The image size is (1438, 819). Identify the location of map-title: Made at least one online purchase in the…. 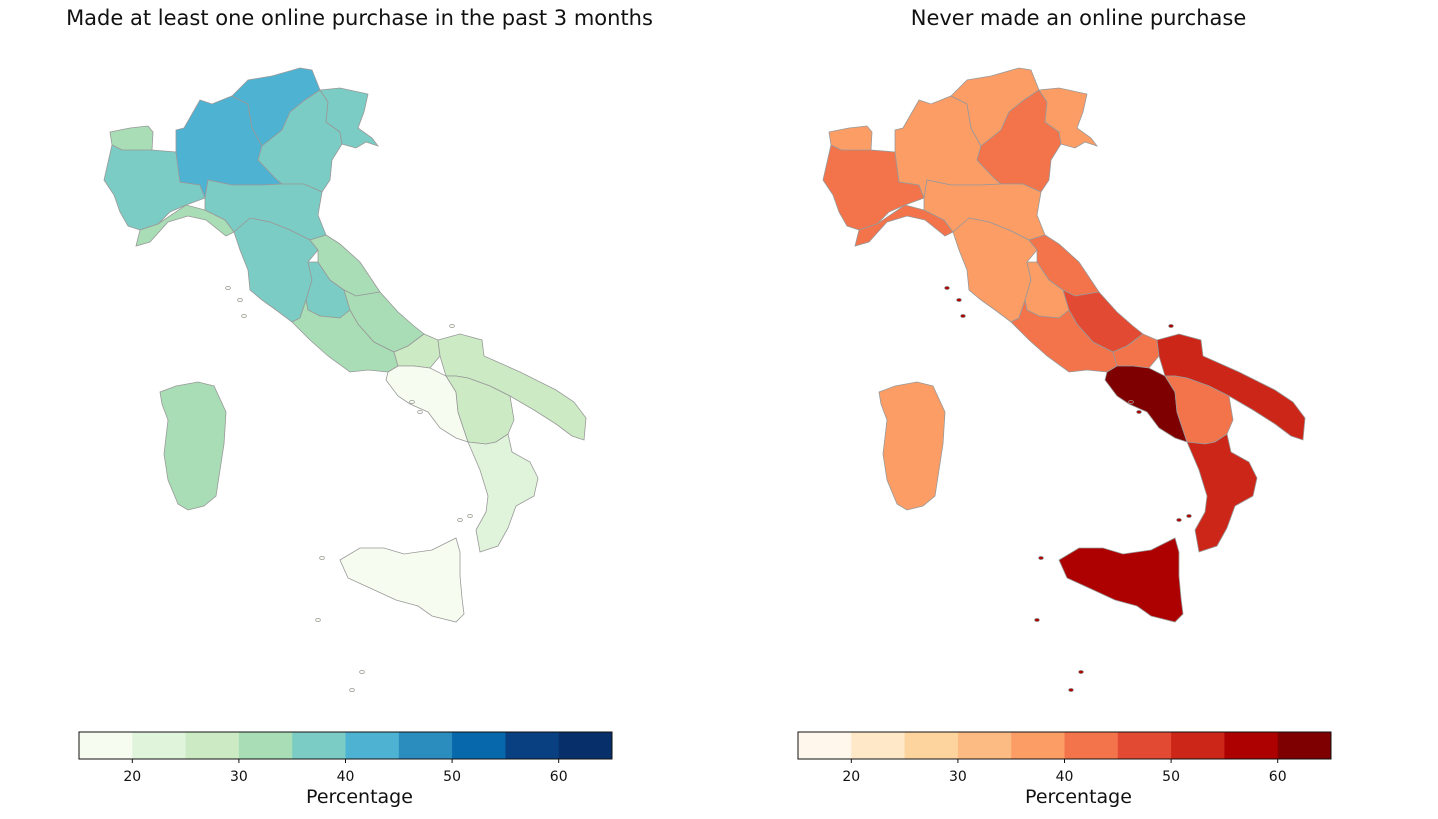
(359, 18).